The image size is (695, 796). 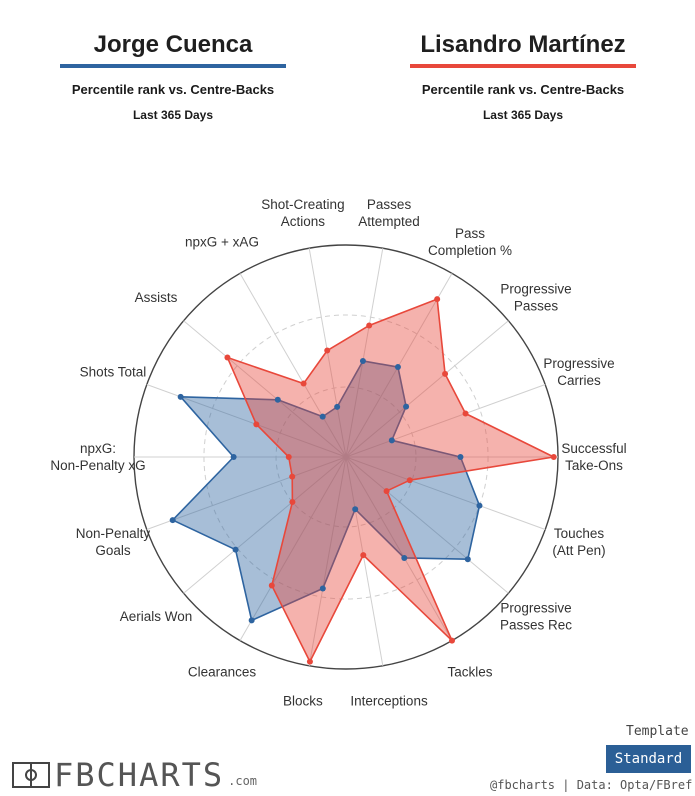 I want to click on radar-category-label: Successful Take-Ons, so click(x=593, y=457).